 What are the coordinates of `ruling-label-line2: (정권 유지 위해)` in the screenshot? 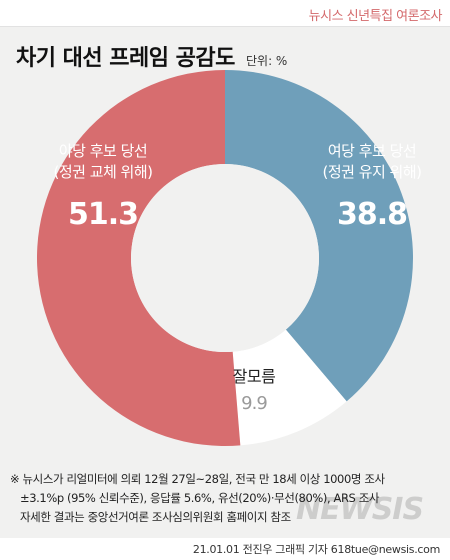 It's located at (372, 172).